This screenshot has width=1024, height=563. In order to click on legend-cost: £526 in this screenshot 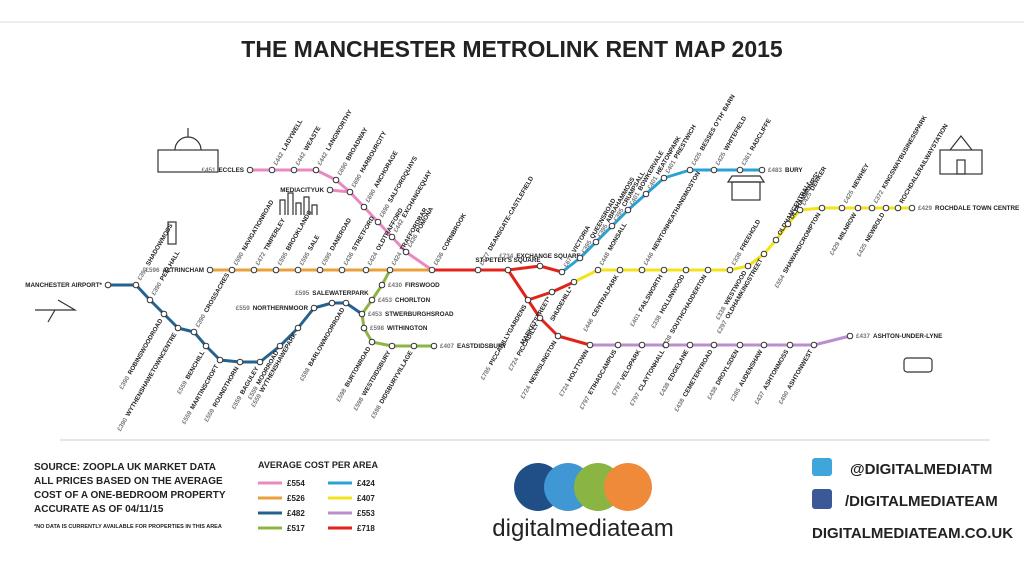, I will do `click(296, 498)`.